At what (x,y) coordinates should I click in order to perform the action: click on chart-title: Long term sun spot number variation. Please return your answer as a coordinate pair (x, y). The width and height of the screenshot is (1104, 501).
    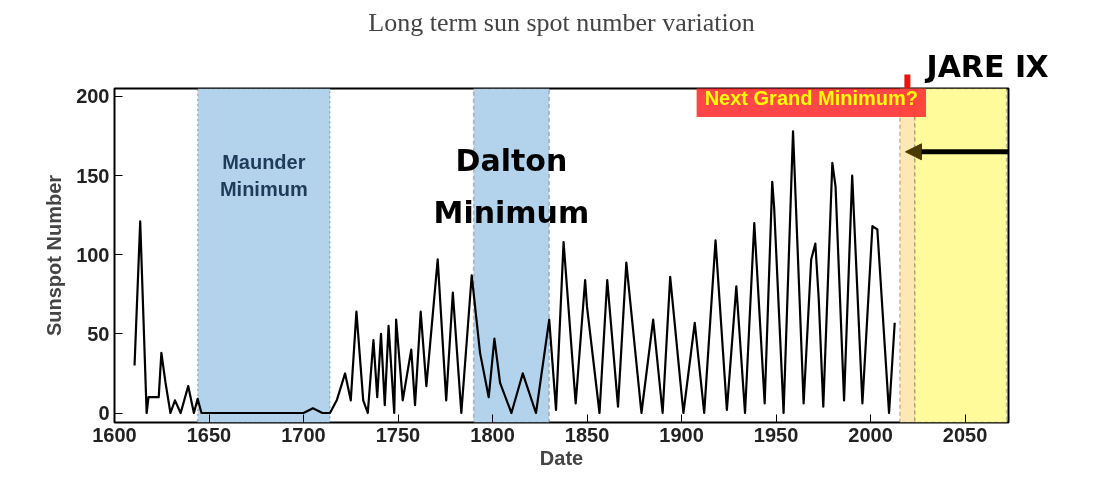
    Looking at the image, I should click on (561, 22).